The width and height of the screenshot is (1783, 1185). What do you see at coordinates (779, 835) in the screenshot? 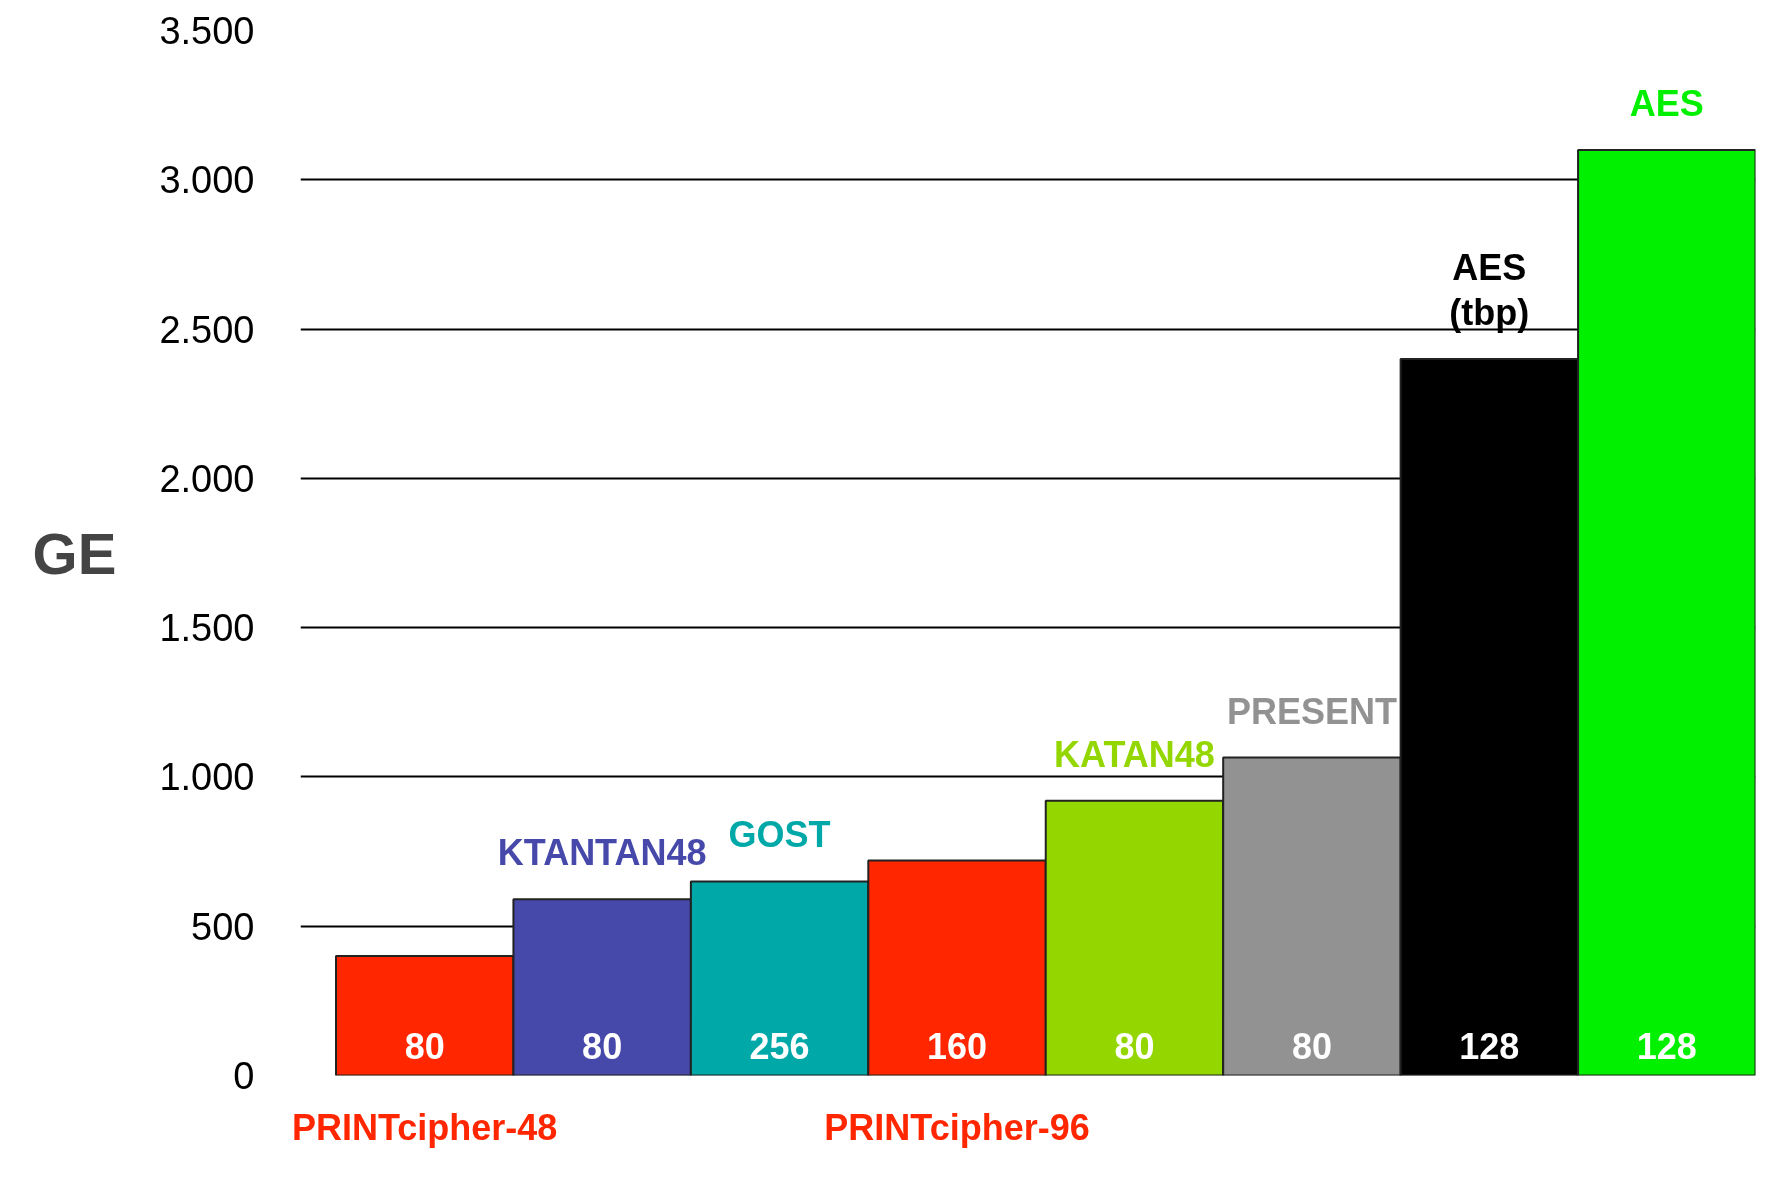
I see `x-tick-label: GOST` at bounding box center [779, 835].